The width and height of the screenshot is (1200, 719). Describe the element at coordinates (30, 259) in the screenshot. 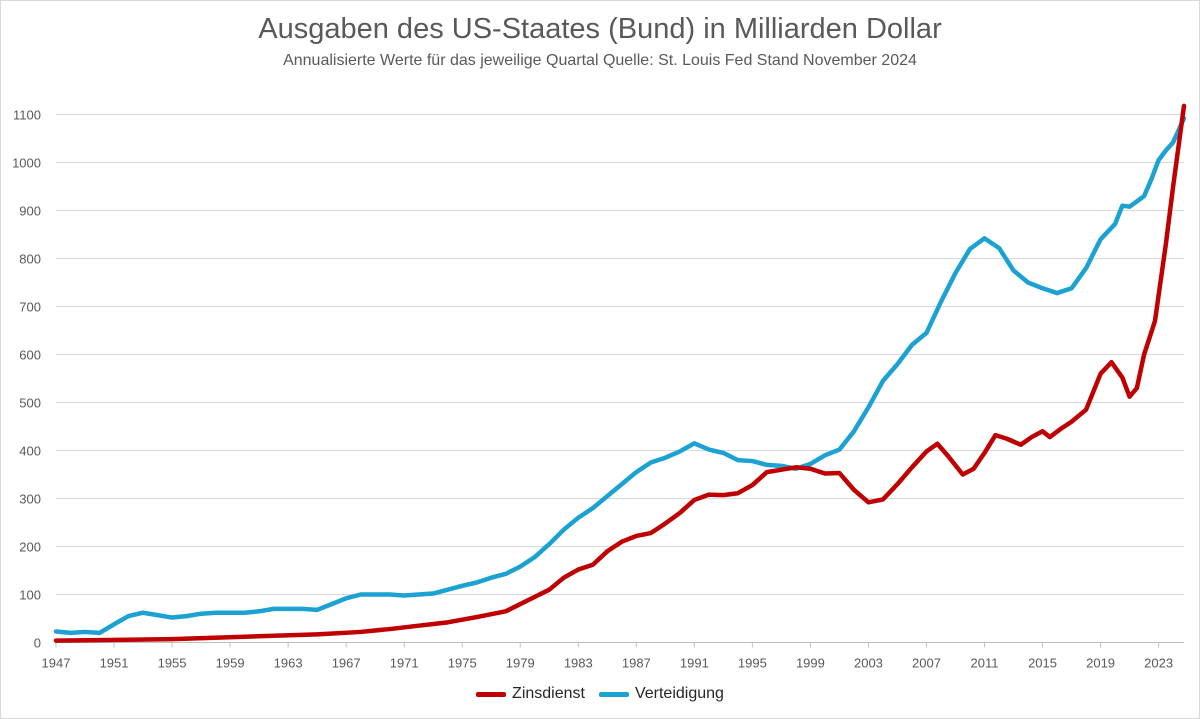

I see `y-tick-label: 800` at that location.